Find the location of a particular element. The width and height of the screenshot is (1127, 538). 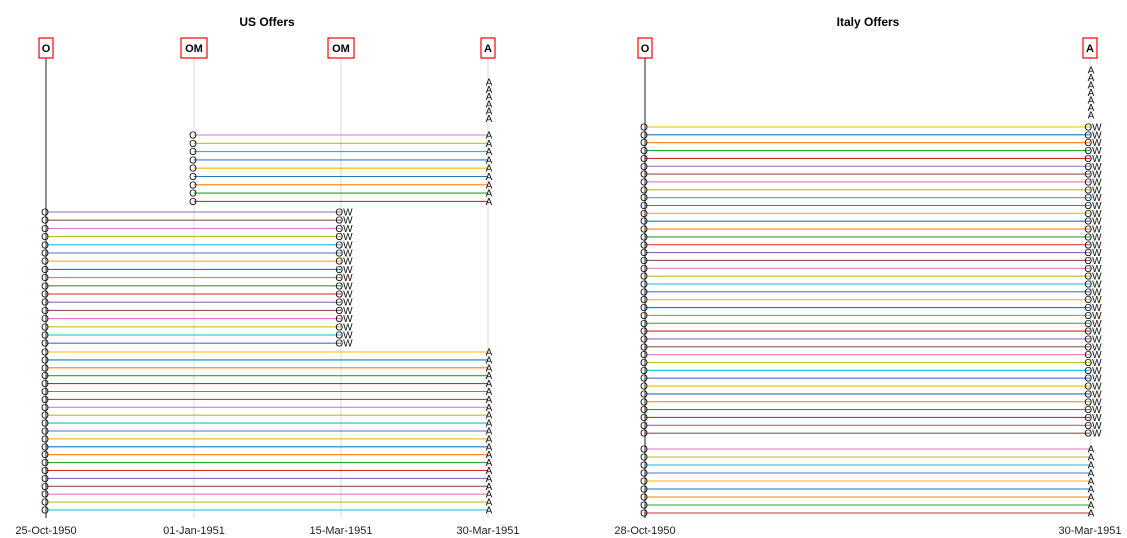

us-x-tick-1: 25-Oct-1950 is located at coordinates (45, 531).